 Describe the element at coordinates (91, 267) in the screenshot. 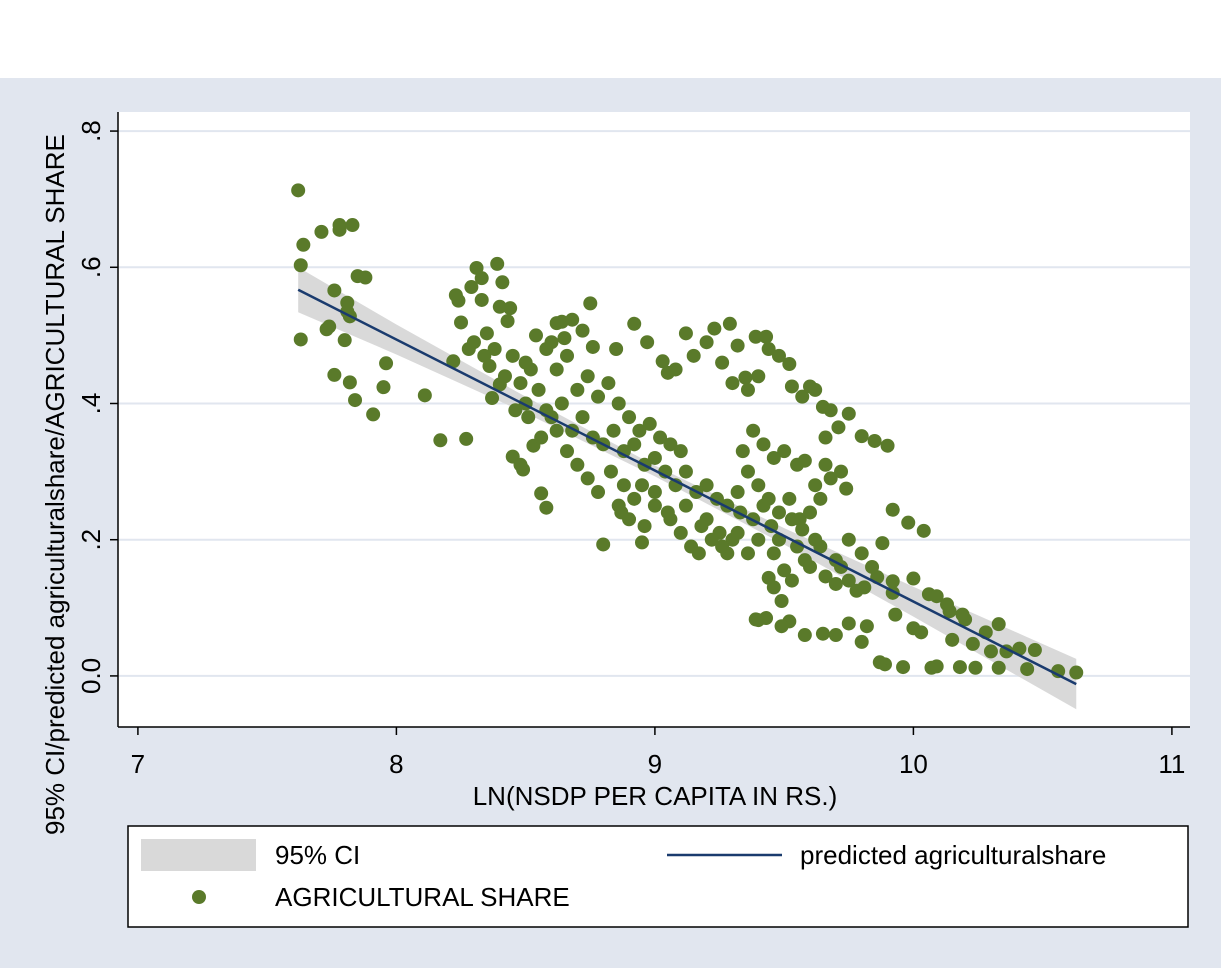

I see `y-tick-label: .6` at that location.